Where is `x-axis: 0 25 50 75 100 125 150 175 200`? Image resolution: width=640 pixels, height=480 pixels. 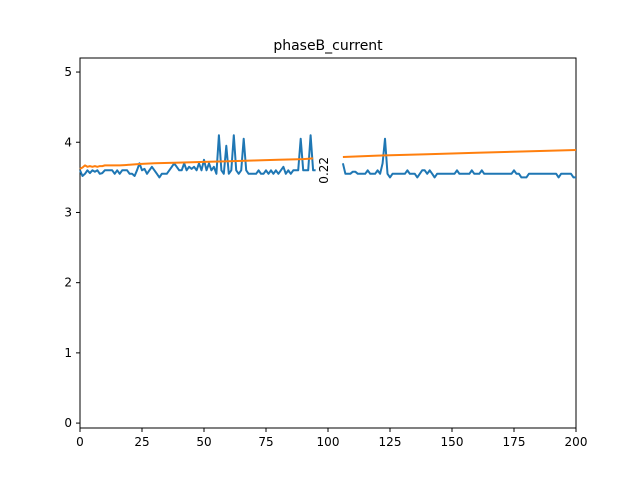
x-axis: 0 25 50 75 100 125 150 175 200 is located at coordinates (331, 438).